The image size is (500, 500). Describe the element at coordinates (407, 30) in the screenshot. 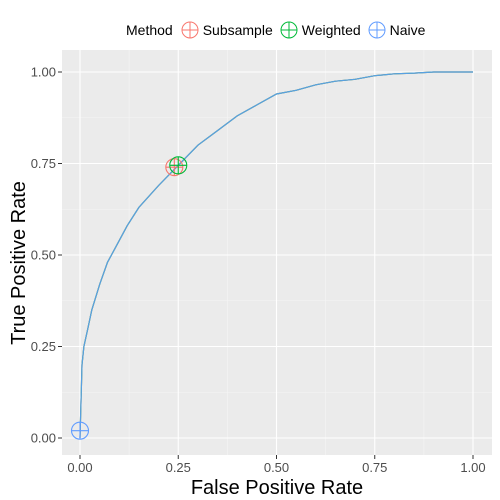

I see `legend-label-naive: Naive` at that location.